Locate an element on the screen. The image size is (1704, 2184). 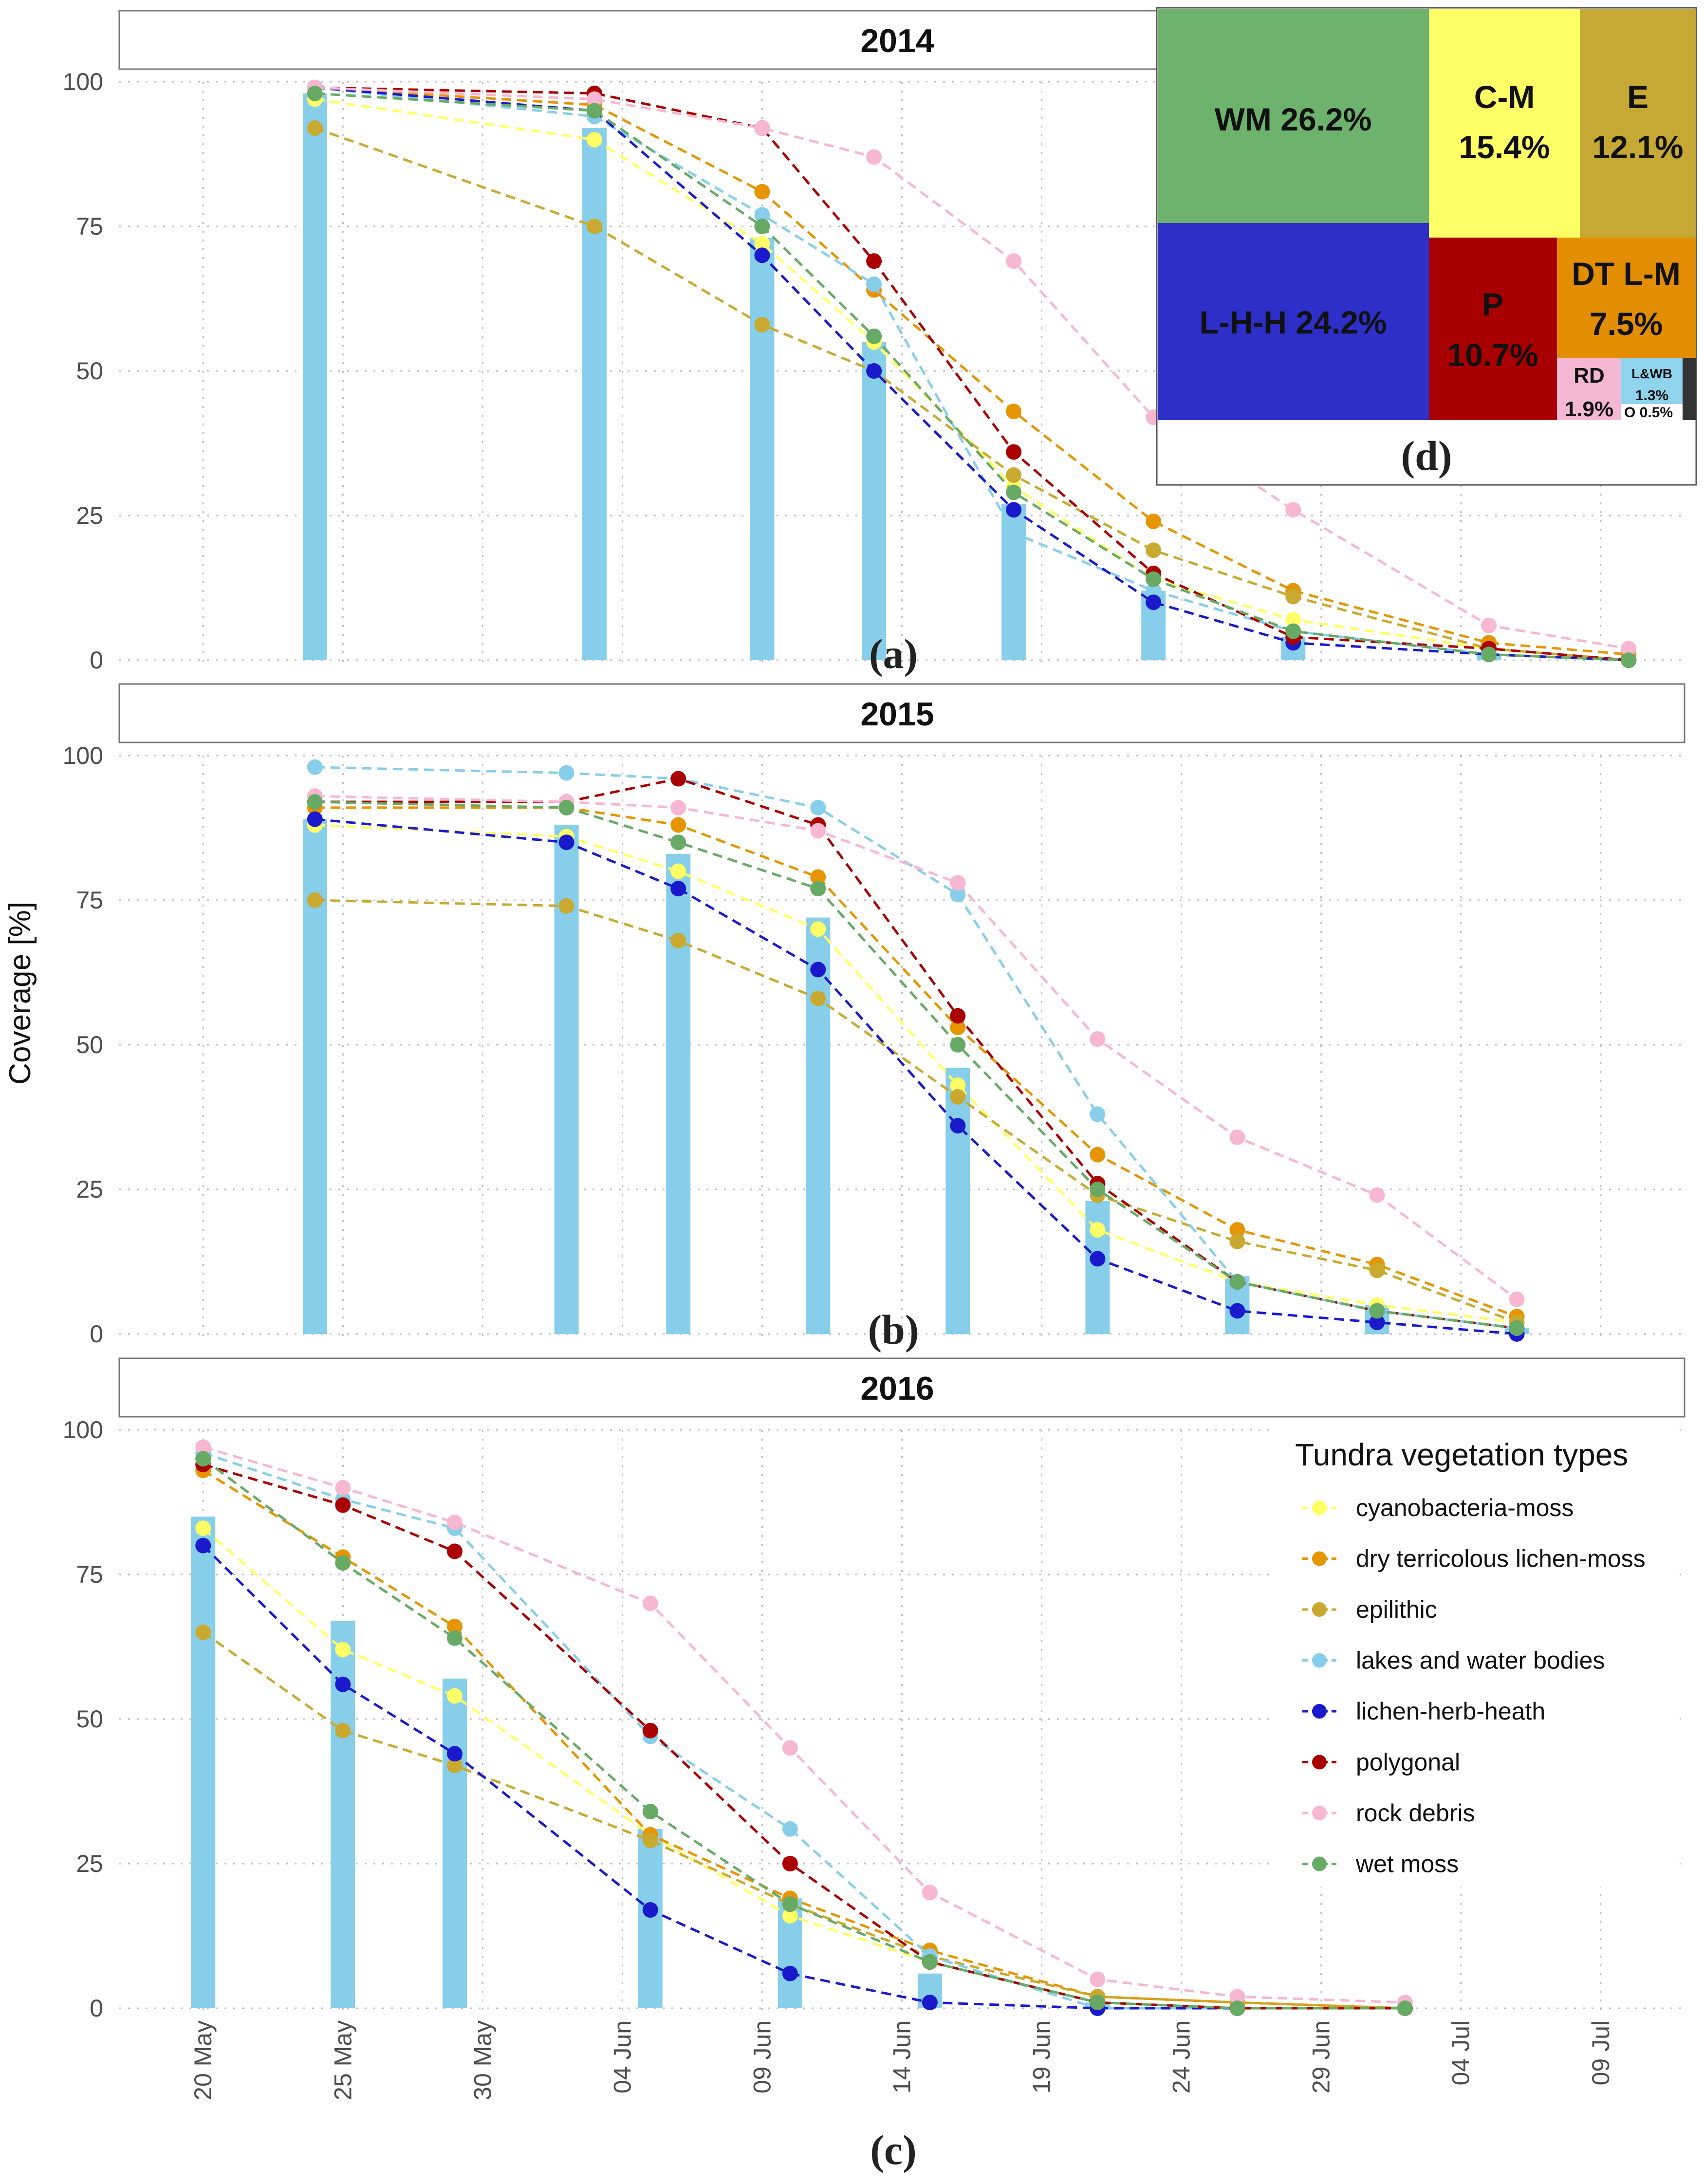
treemap-label: 1.9% is located at coordinates (1589, 409).